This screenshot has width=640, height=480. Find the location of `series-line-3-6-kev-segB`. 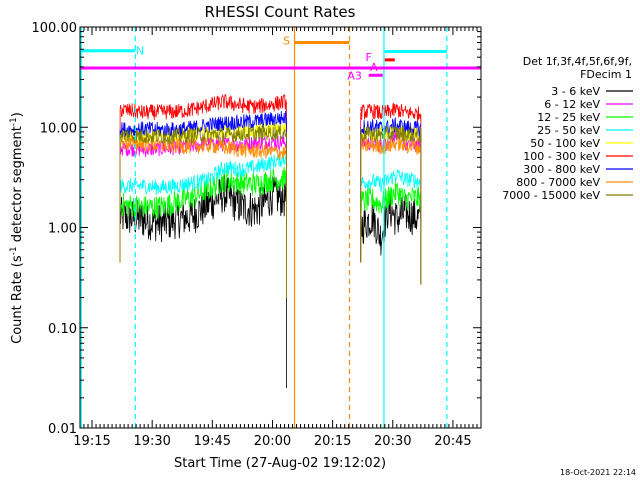

series-line-3-6-kev-segB is located at coordinates (391, 223).